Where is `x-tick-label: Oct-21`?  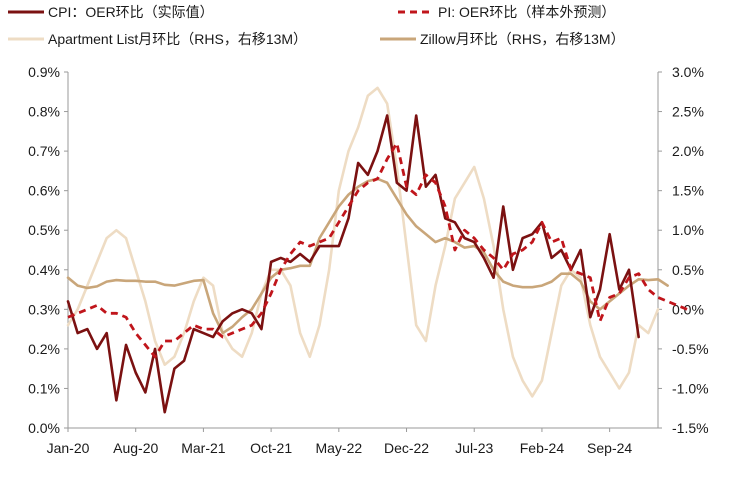
x-tick-label: Oct-21 is located at coordinates (271, 448).